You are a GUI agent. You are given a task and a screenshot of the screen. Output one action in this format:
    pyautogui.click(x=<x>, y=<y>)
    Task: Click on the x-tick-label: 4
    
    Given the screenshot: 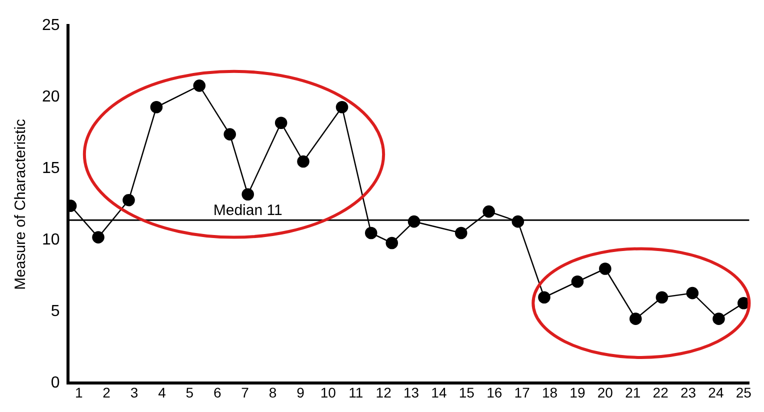 What is the action you would take?
    pyautogui.click(x=162, y=392)
    